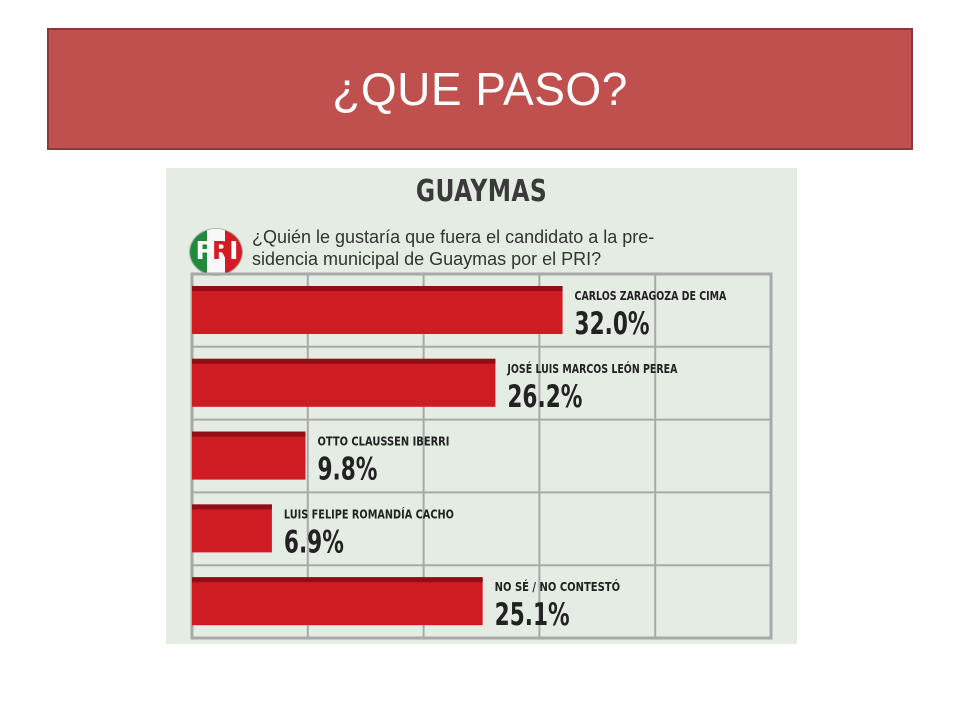 The width and height of the screenshot is (960, 720). Describe the element at coordinates (612, 324) in the screenshot. I see `bar-value-label: 32.0%` at that location.